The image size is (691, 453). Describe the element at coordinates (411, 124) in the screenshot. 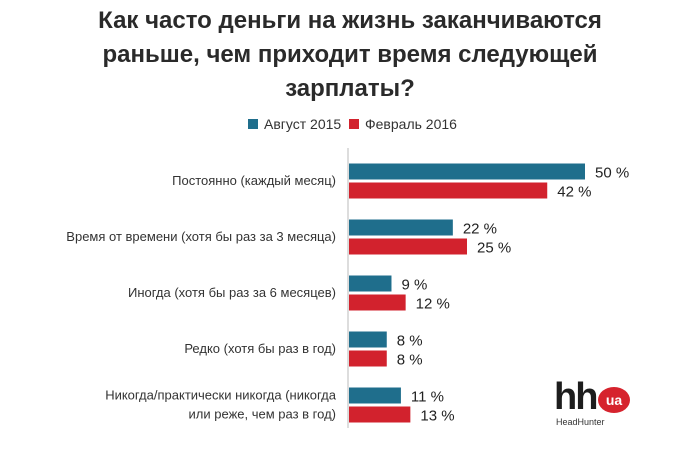

I see `legend-label-february-2016: Февраль 2016` at that location.